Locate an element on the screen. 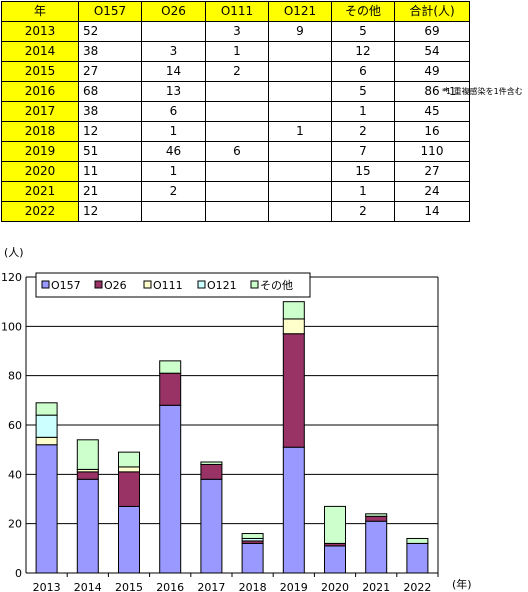 The width and height of the screenshot is (528, 592). cell-year: 2022 is located at coordinates (40, 211).